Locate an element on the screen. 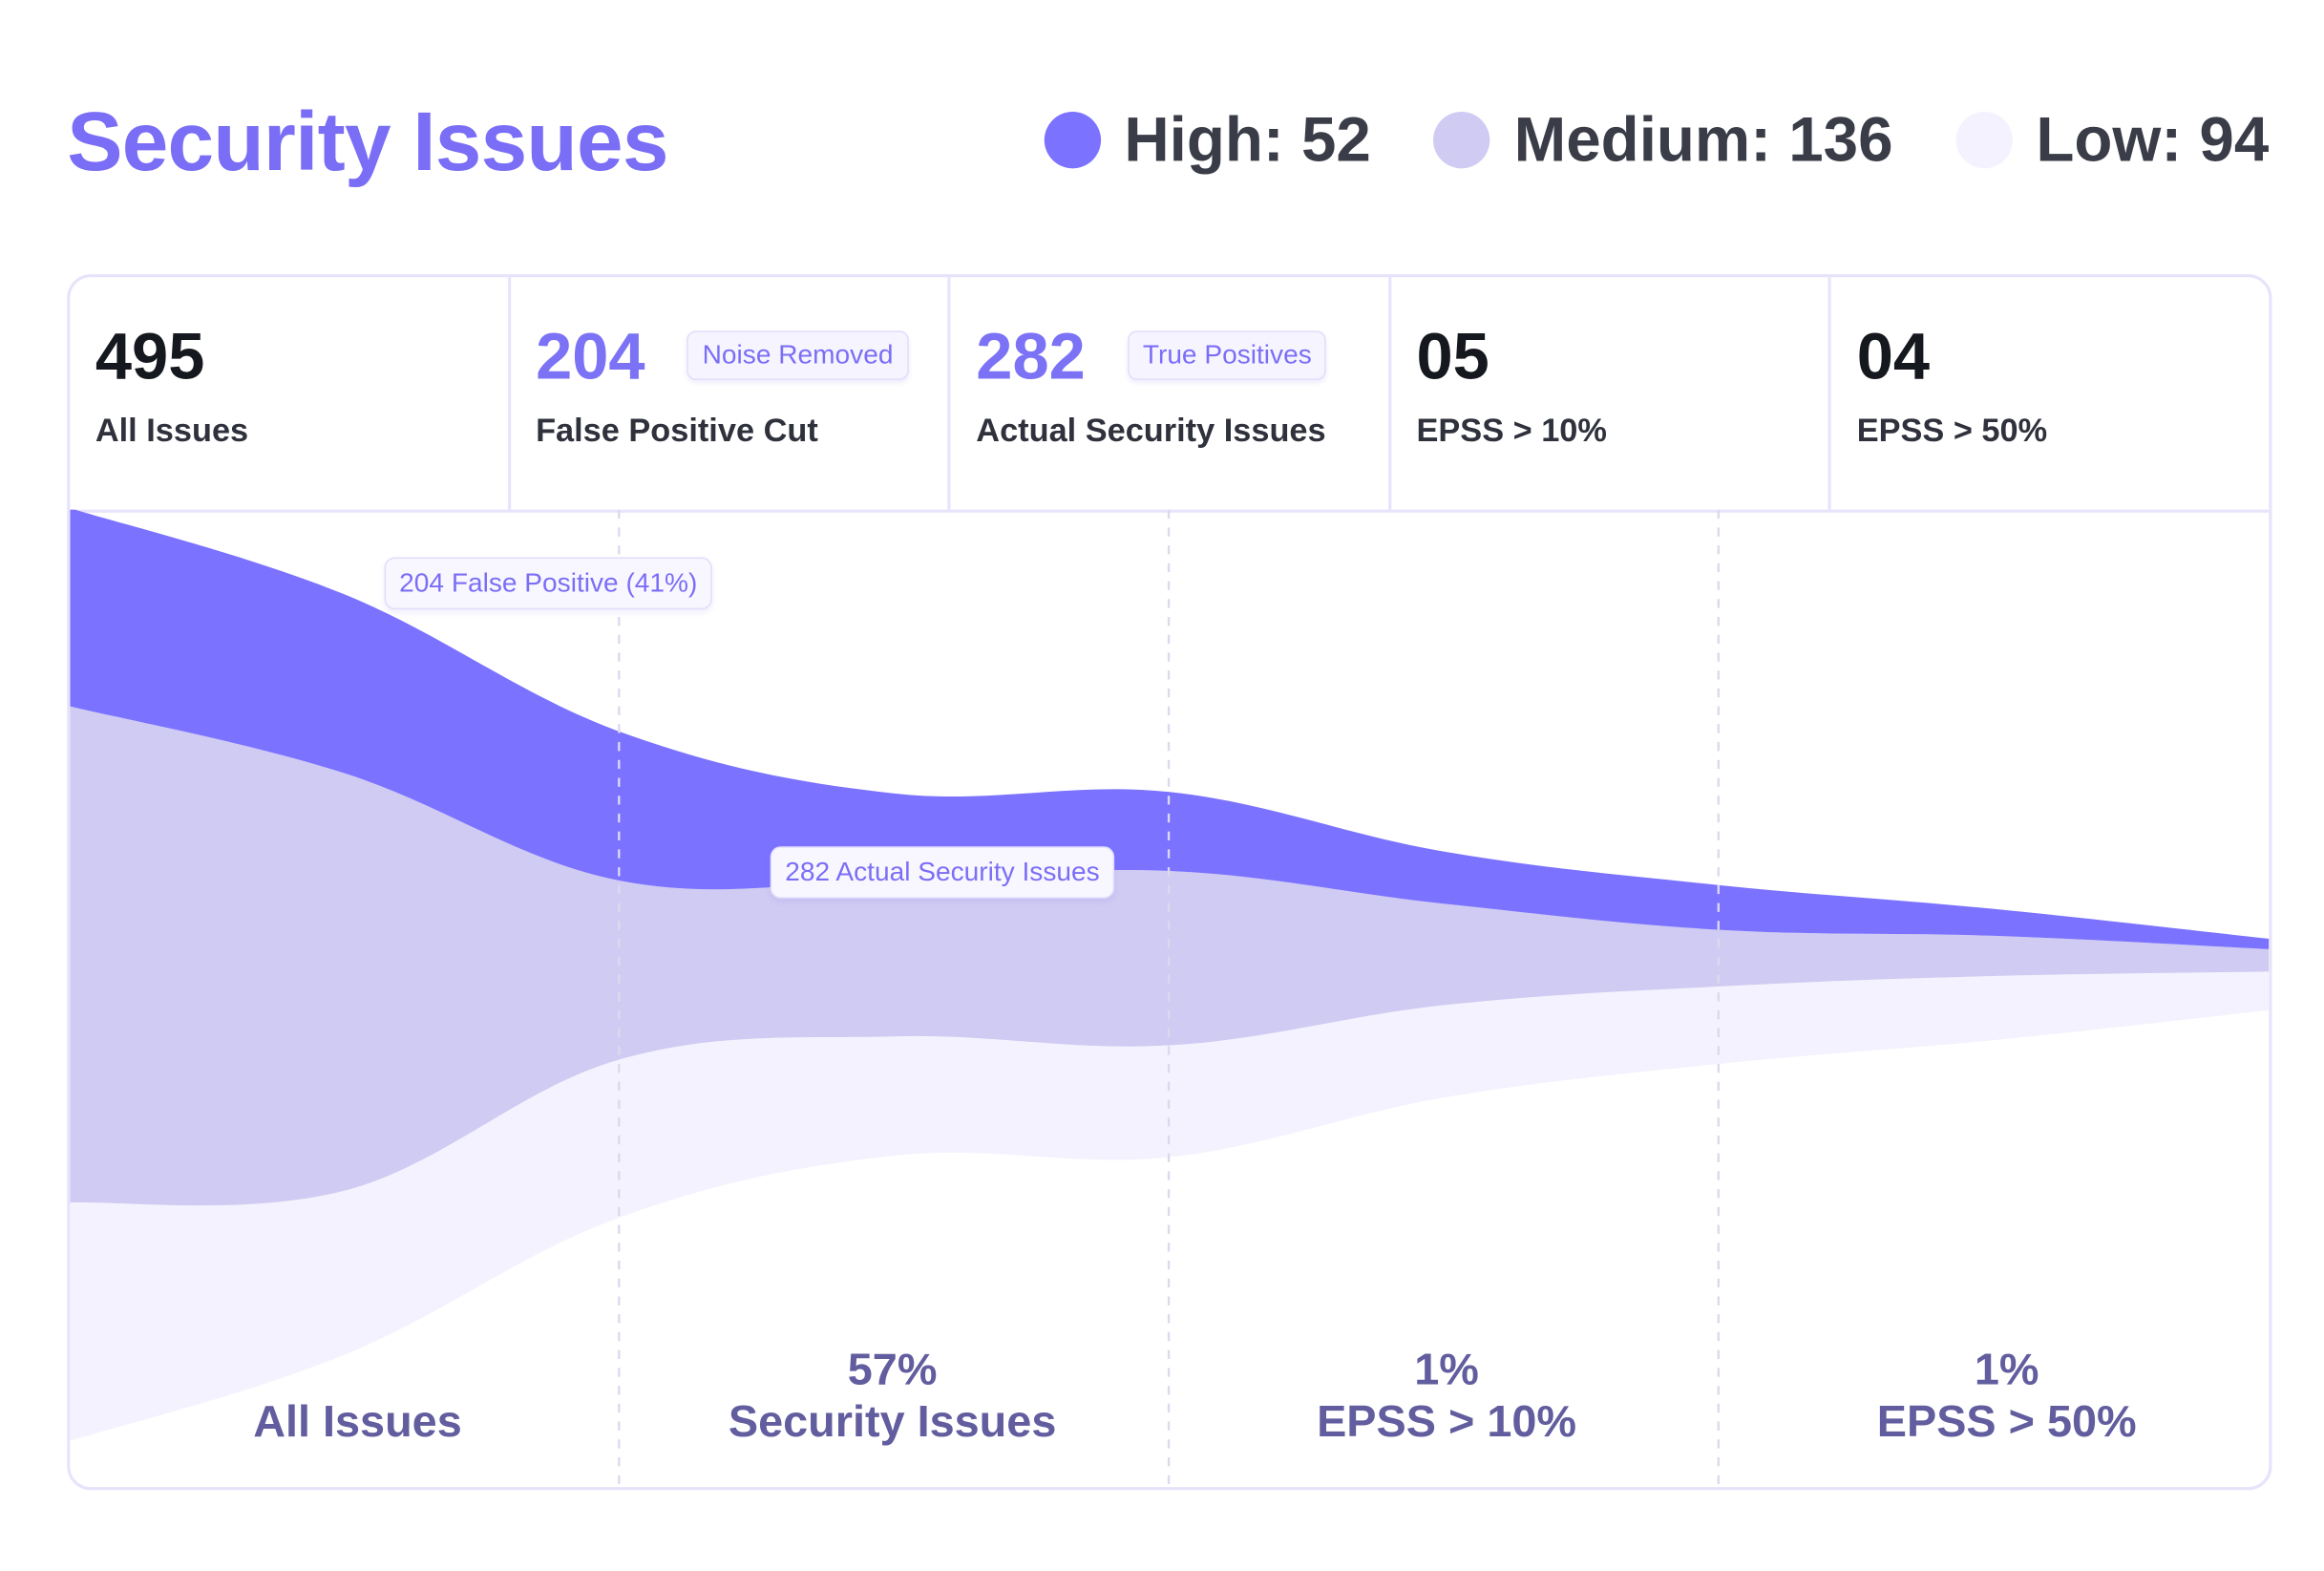 This screenshot has width=2324, height=1571. legend: High: 52 Medium: 136 Low: 94 is located at coordinates (1656, 140).